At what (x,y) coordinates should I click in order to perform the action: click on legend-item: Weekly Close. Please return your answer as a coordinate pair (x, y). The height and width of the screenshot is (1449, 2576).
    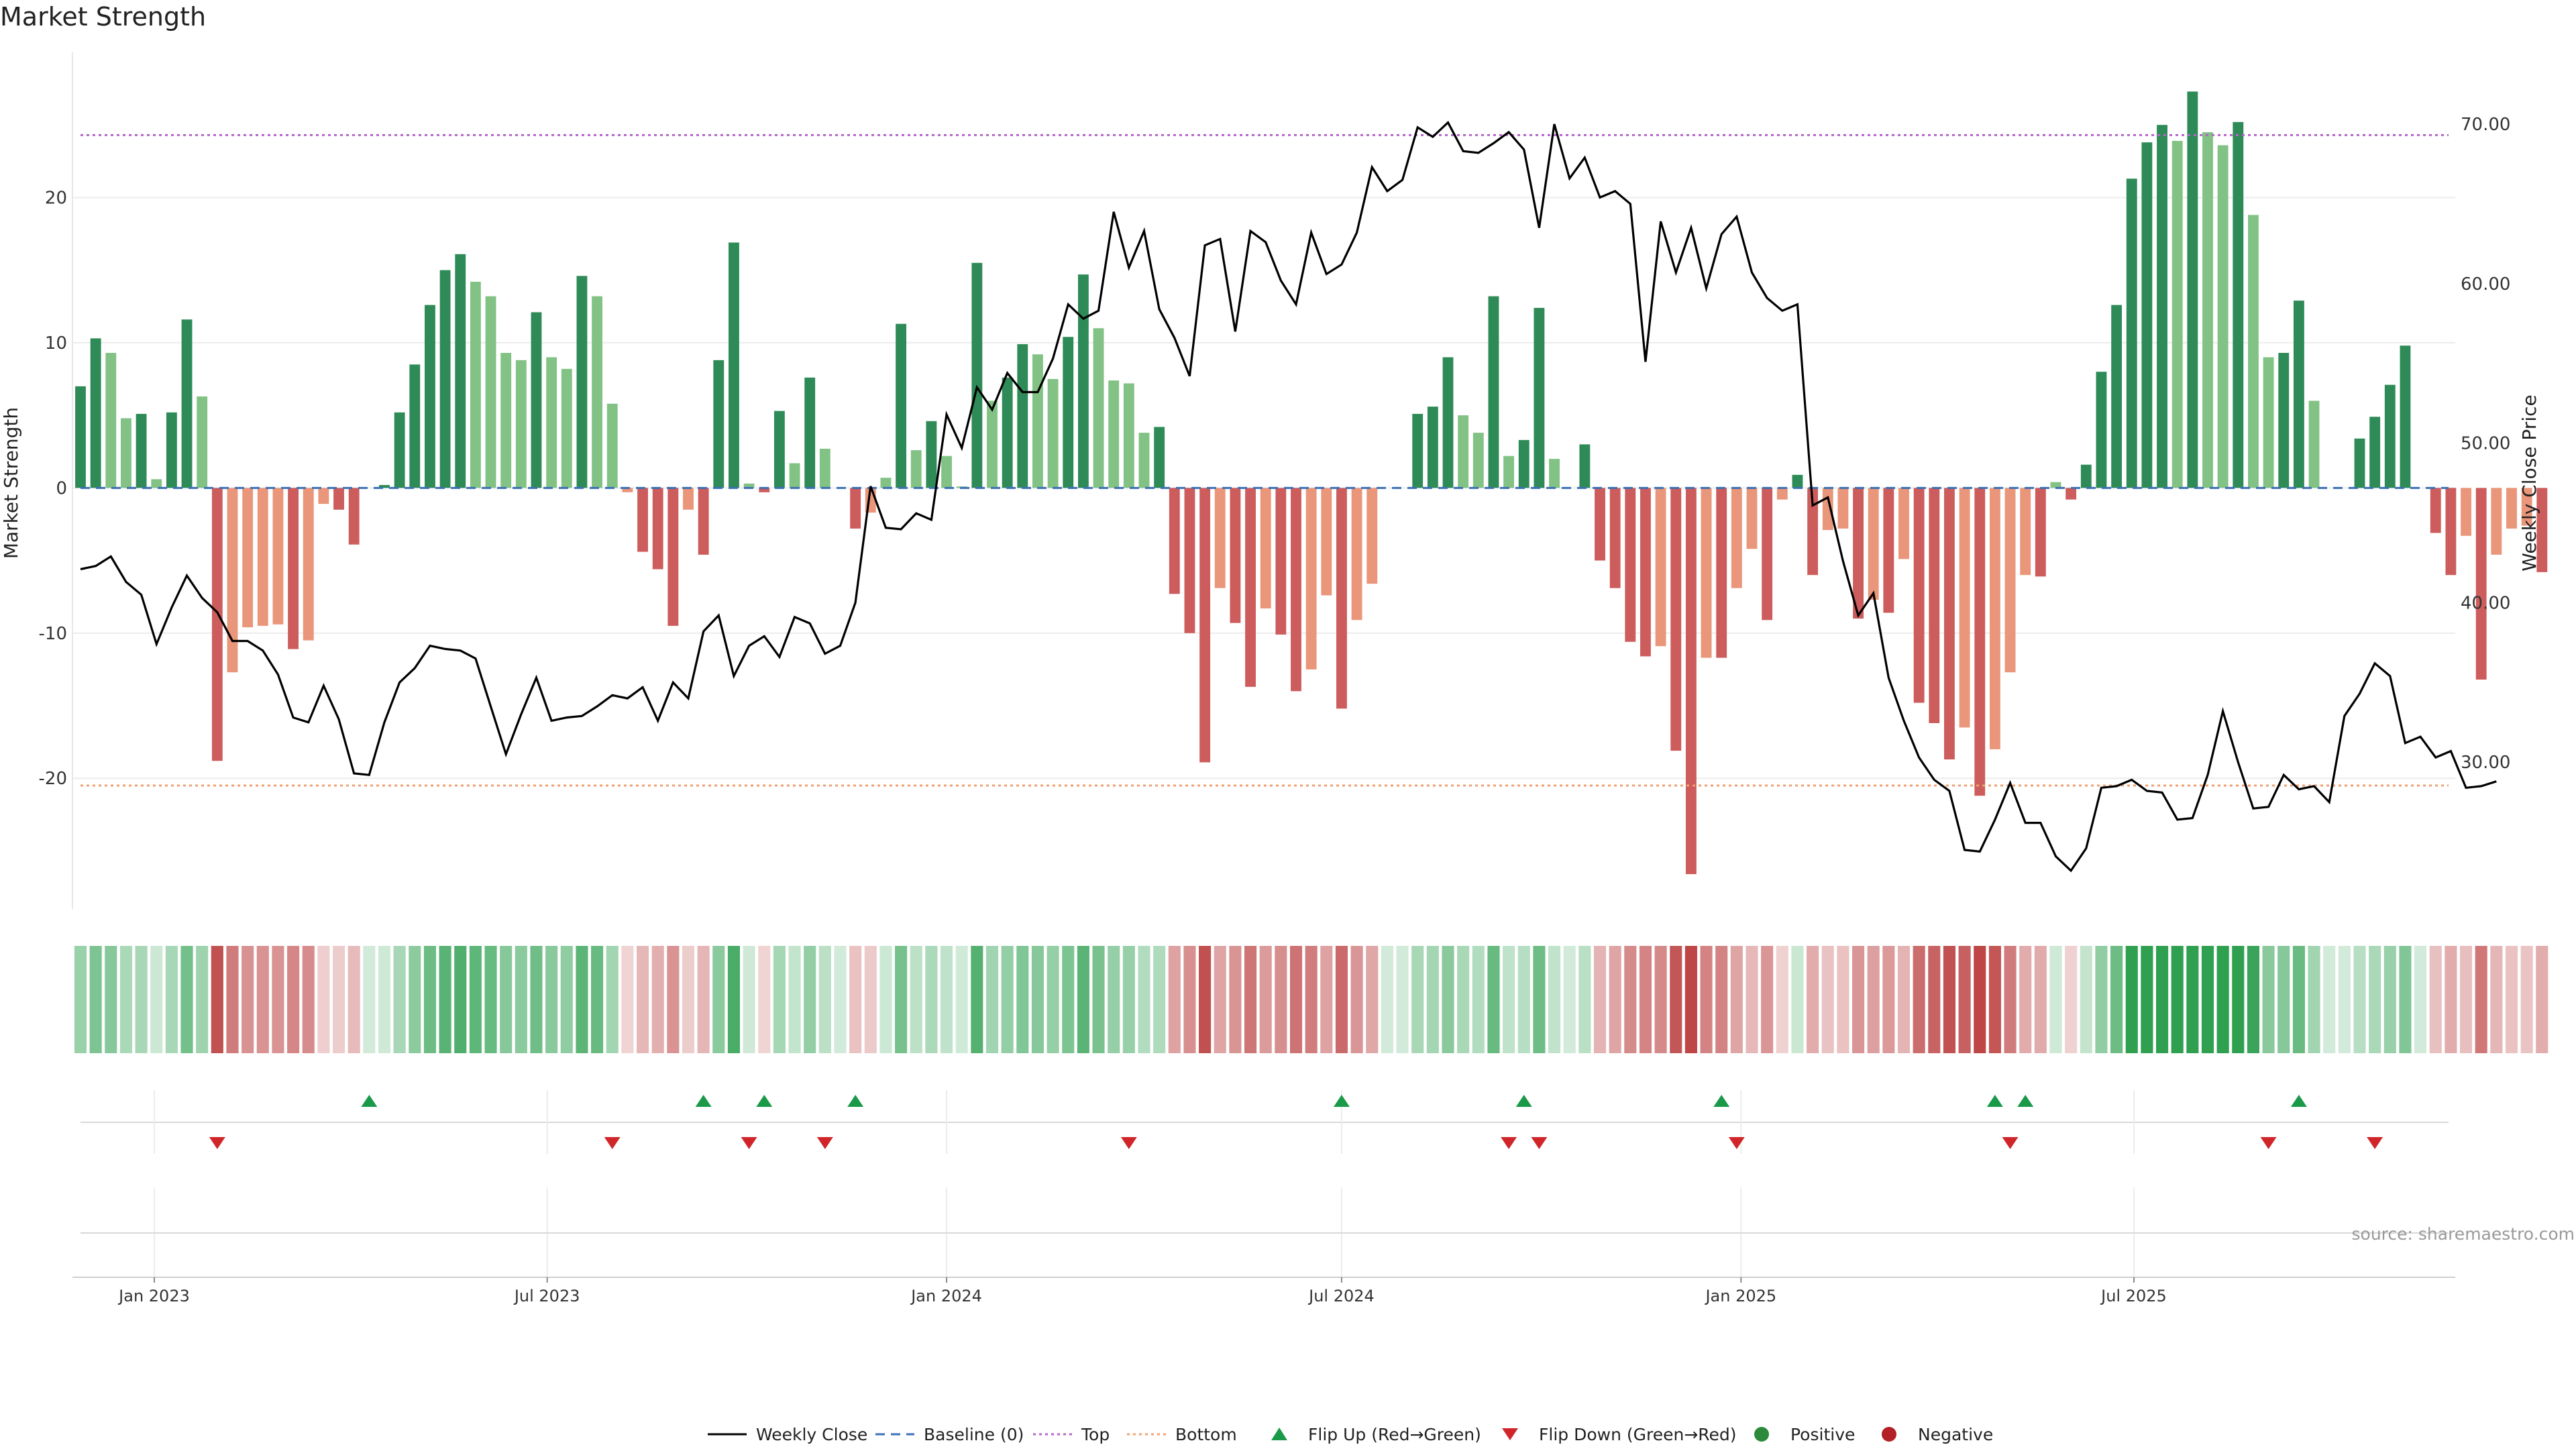
    Looking at the image, I should click on (787, 1434).